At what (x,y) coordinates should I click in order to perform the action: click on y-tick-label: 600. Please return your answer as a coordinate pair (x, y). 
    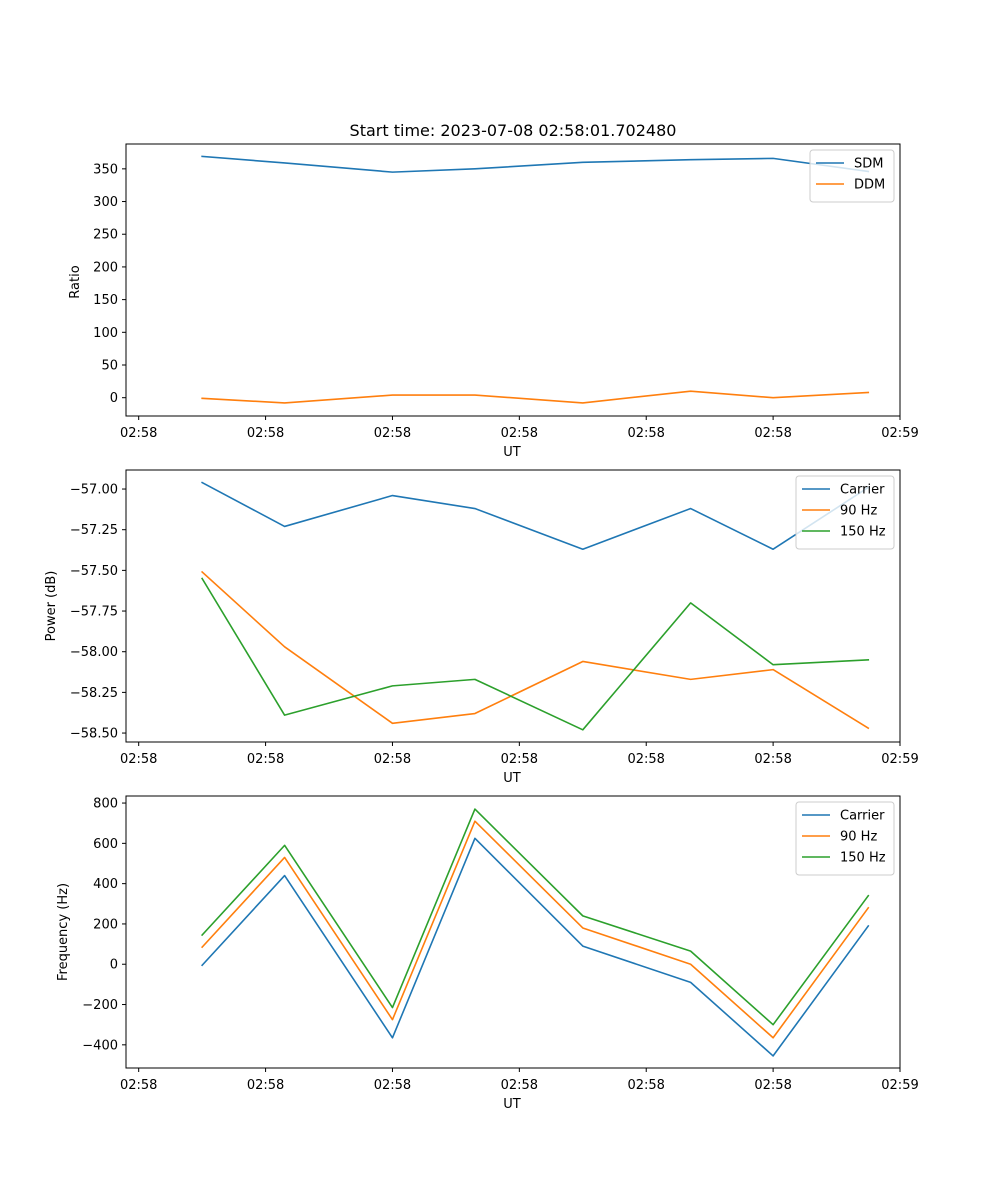
    Looking at the image, I should click on (105, 844).